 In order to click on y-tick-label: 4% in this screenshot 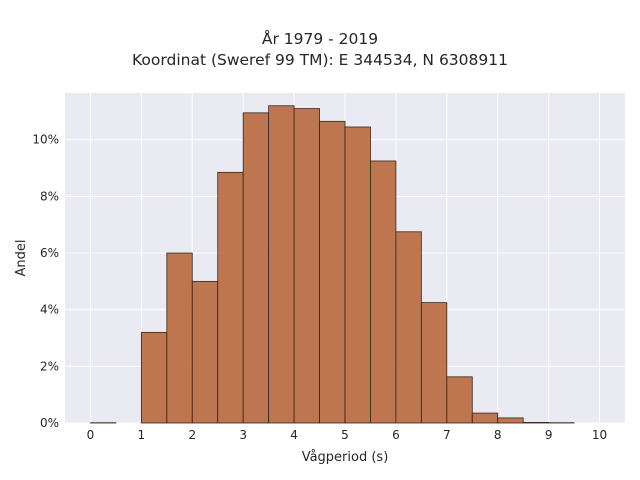, I will do `click(49, 310)`.